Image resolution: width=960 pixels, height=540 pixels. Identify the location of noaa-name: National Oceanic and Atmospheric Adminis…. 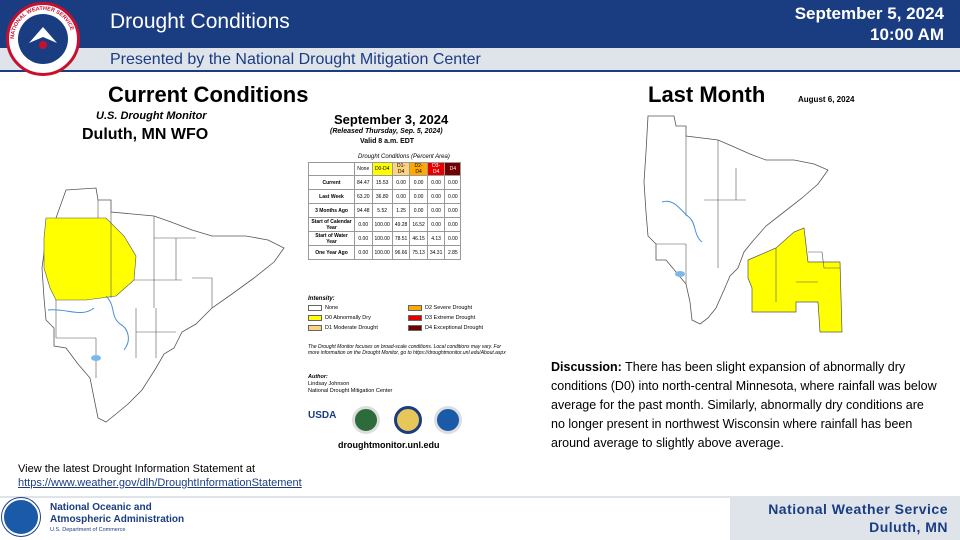
(117, 513).